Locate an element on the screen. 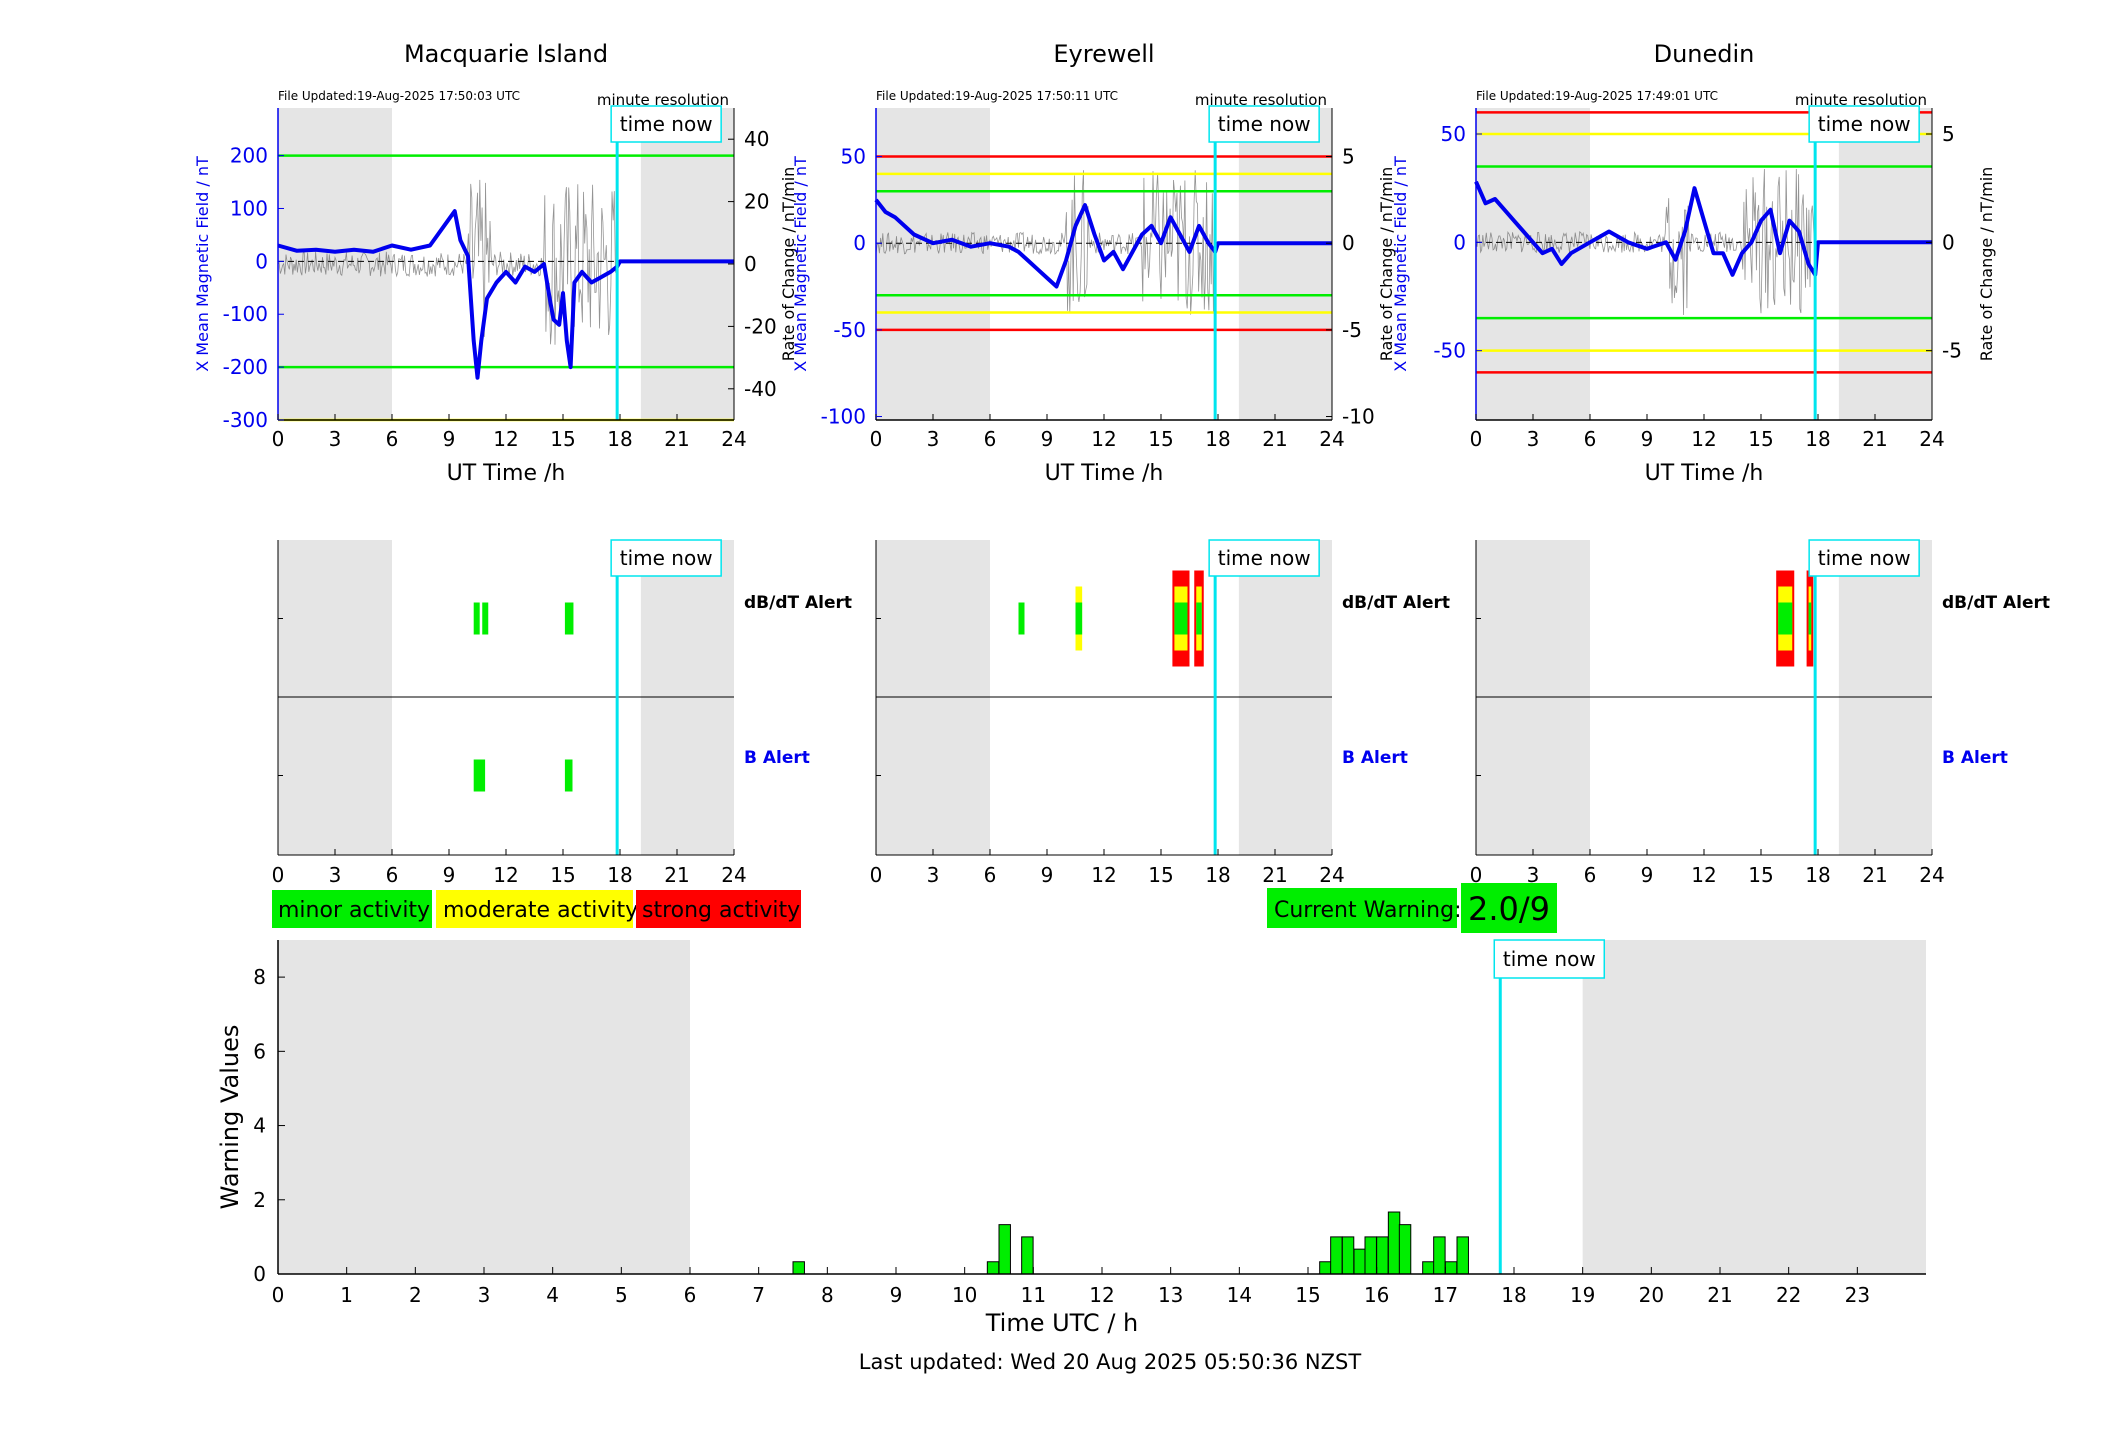  x-axis-label: UT Time /h is located at coordinates (1704, 473).